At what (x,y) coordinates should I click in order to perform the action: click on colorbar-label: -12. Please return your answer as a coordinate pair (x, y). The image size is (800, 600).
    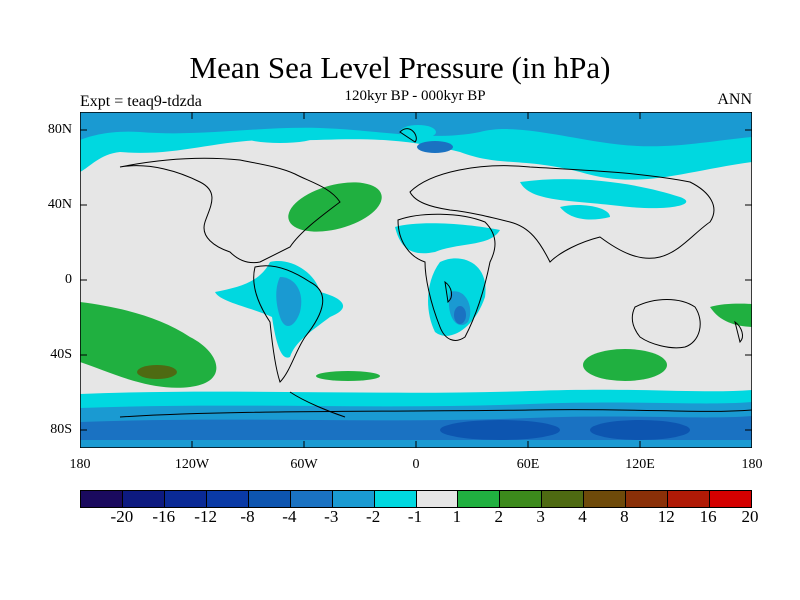
    Looking at the image, I should click on (205, 516).